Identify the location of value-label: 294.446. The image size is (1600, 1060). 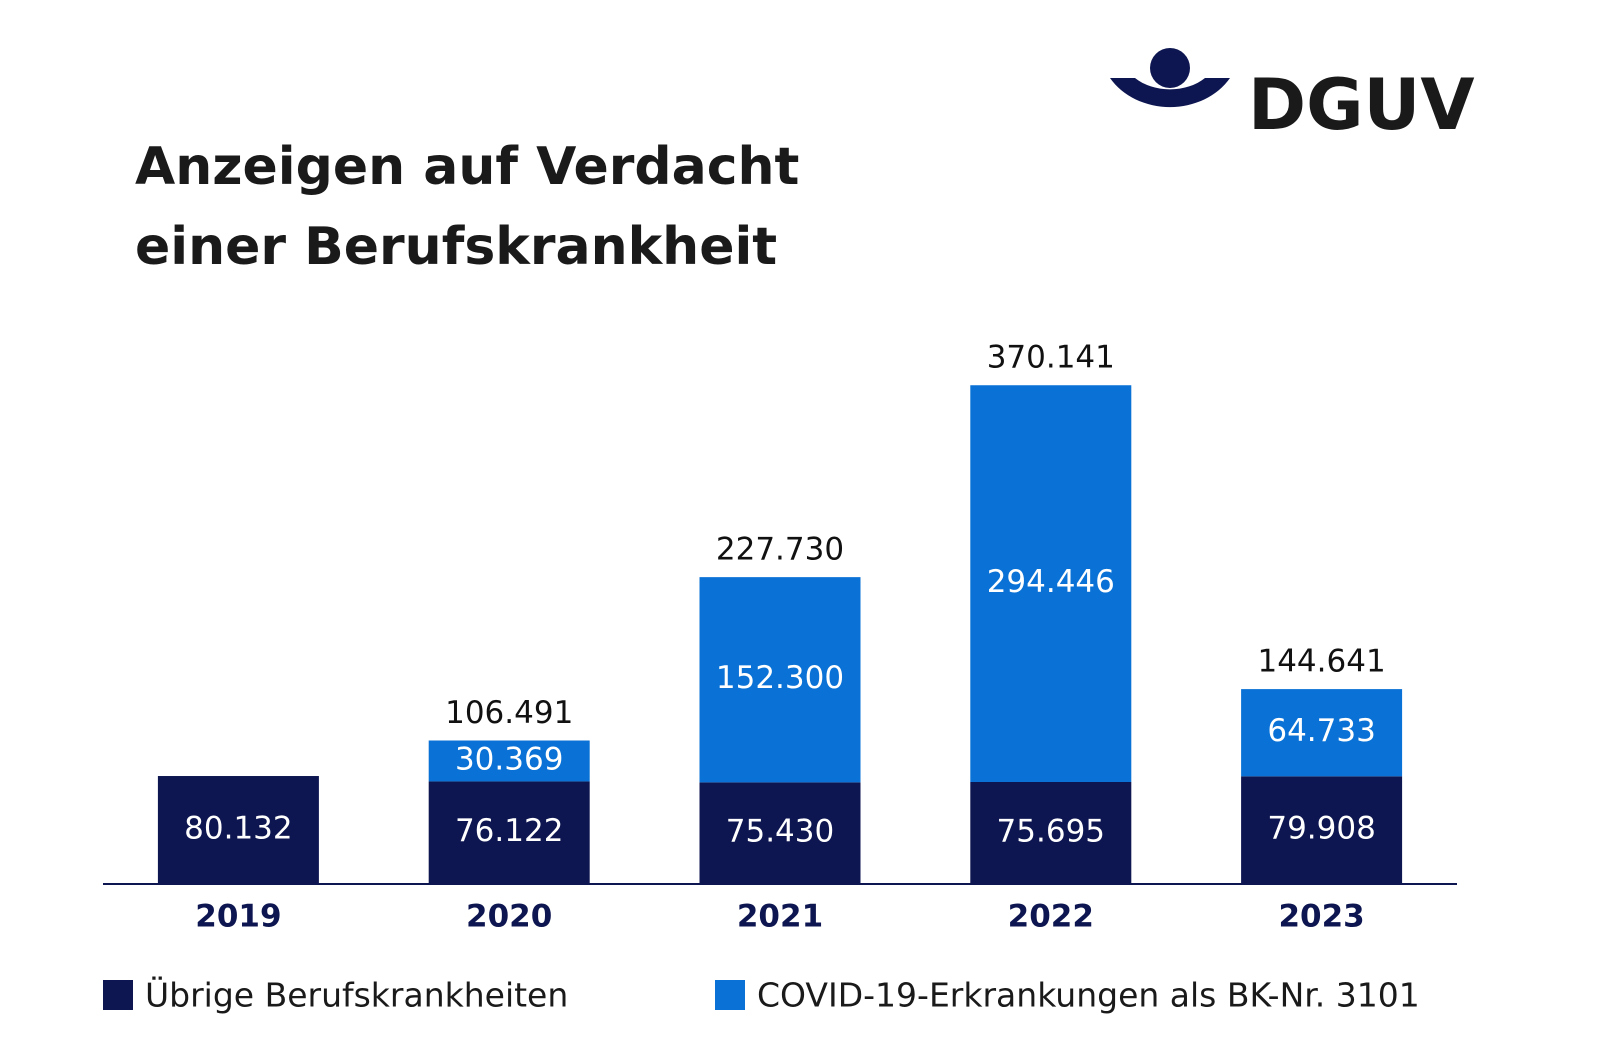
(1051, 582).